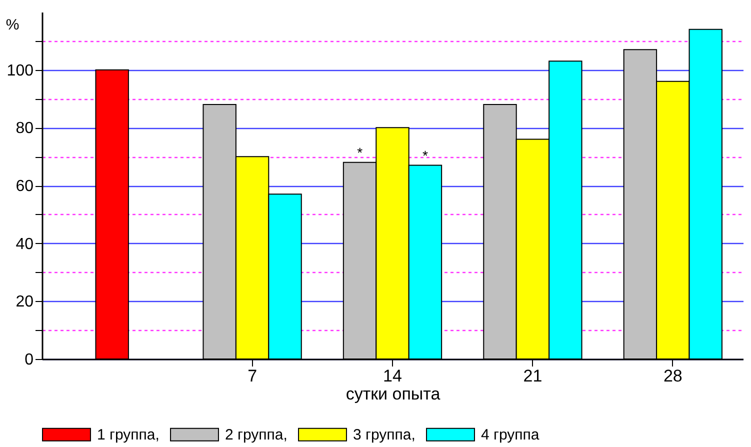 This screenshot has height=447, width=751. I want to click on x-tick-label: 21, so click(532, 376).